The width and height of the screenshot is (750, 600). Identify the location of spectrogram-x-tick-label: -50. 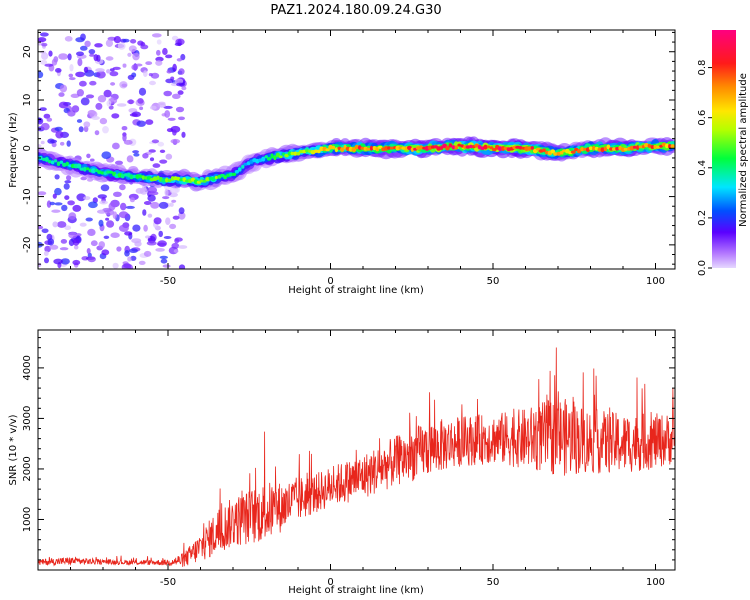
(168, 281).